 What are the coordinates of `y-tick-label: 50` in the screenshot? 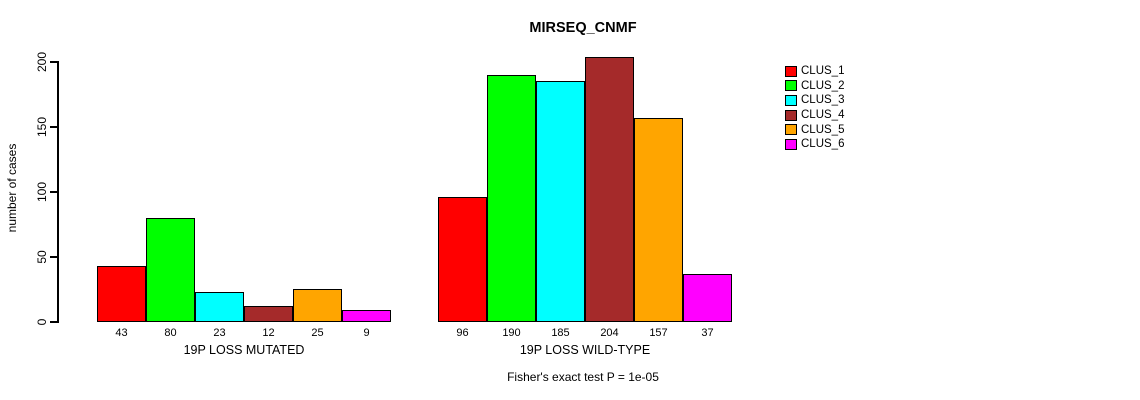 It's located at (42, 257).